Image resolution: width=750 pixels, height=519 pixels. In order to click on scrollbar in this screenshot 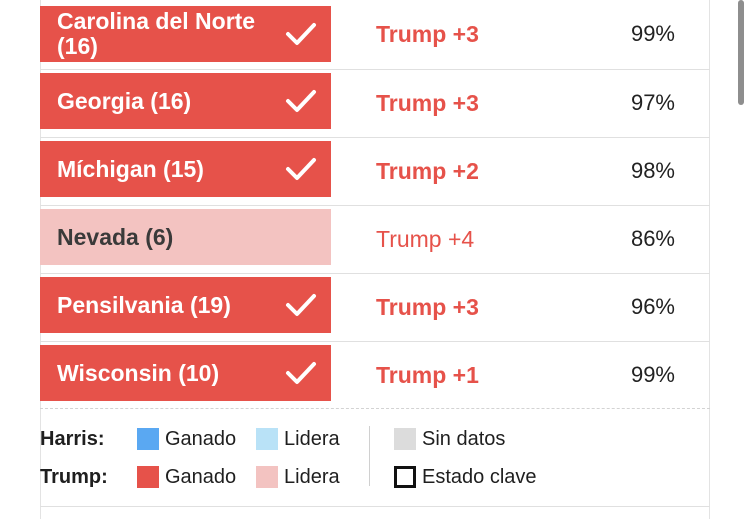, I will do `click(741, 52)`.